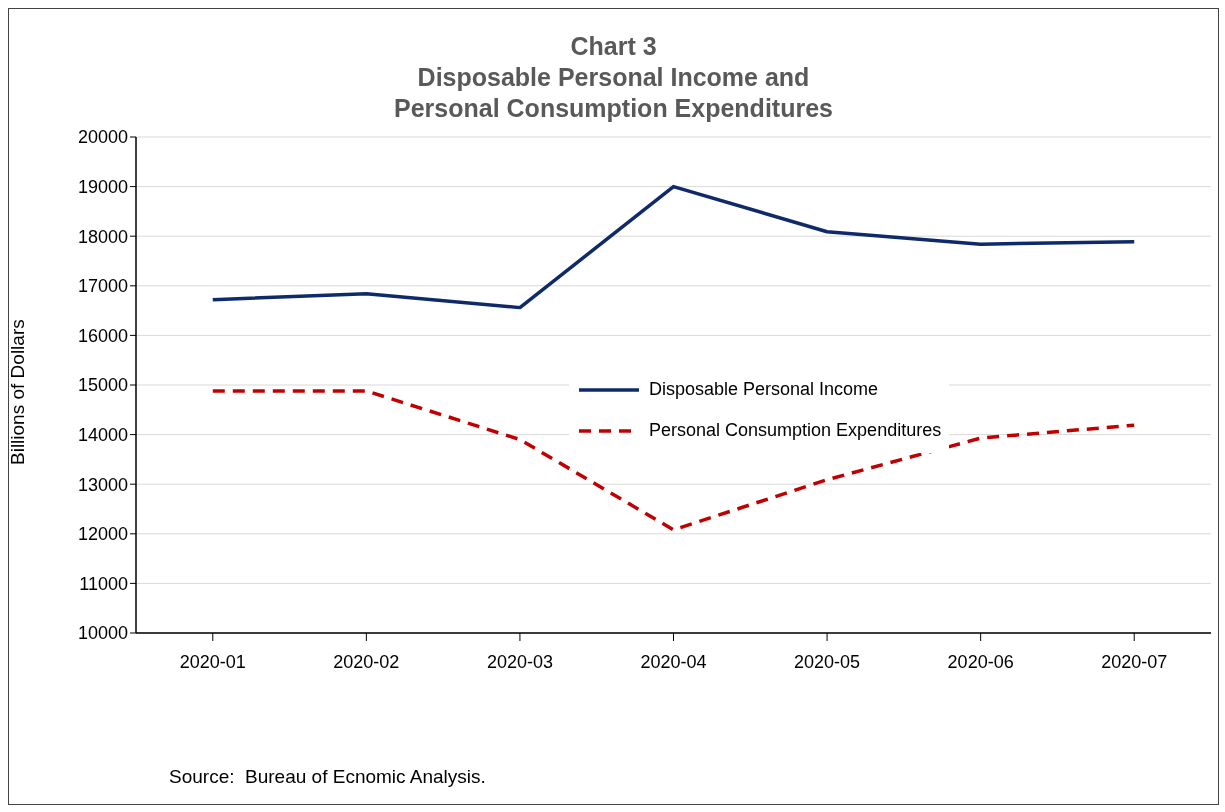 The image size is (1225, 812). I want to click on y-tick-label: 19000, so click(102, 186).